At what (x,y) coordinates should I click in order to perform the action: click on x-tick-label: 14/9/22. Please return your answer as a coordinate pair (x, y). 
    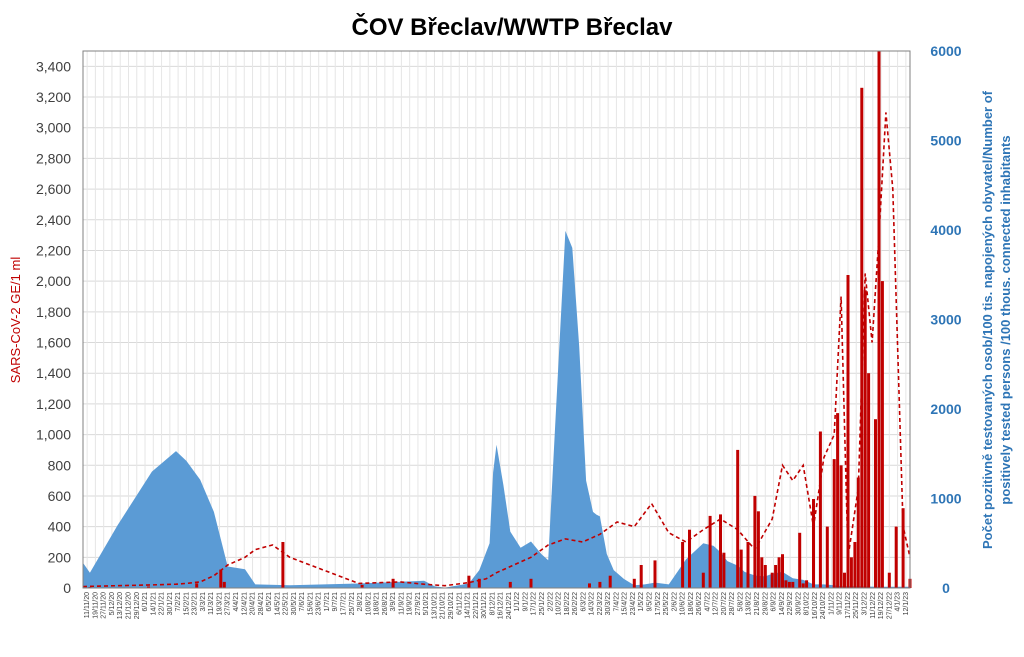
    Looking at the image, I should click on (782, 603).